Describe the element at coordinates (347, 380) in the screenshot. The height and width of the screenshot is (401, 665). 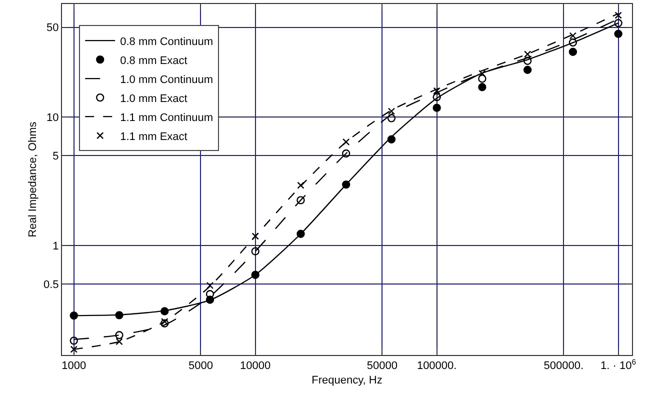
I see `x-axis-title: Frequency, Hz` at that location.